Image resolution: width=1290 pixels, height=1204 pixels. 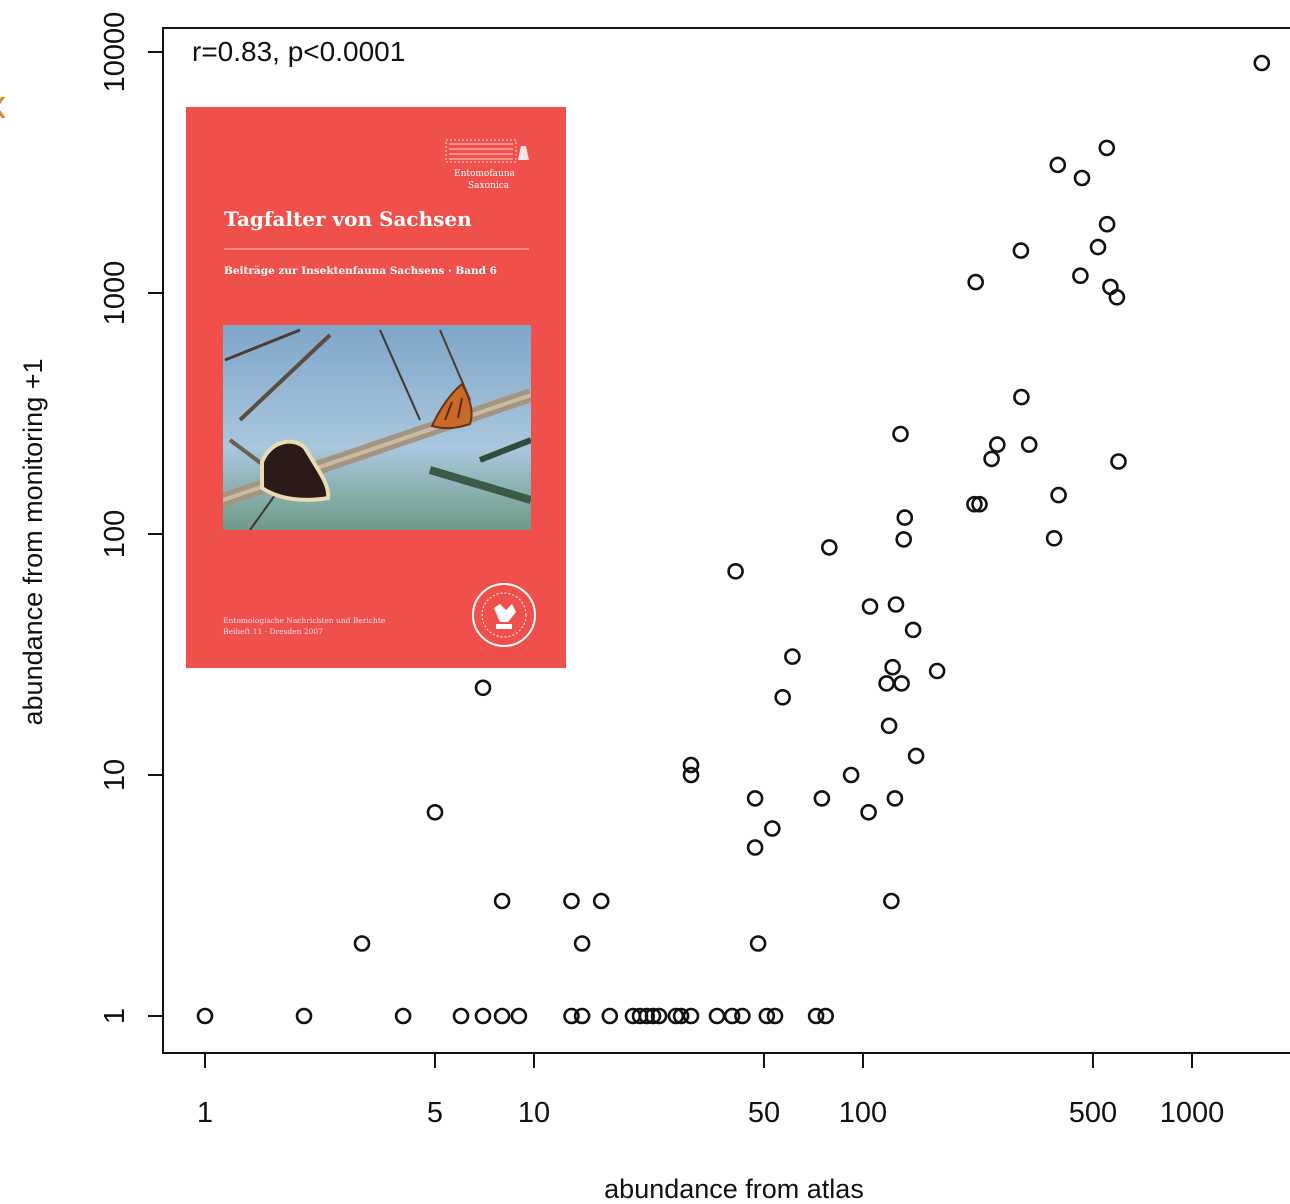 I want to click on y-tick-label: 100, so click(x=115, y=534).